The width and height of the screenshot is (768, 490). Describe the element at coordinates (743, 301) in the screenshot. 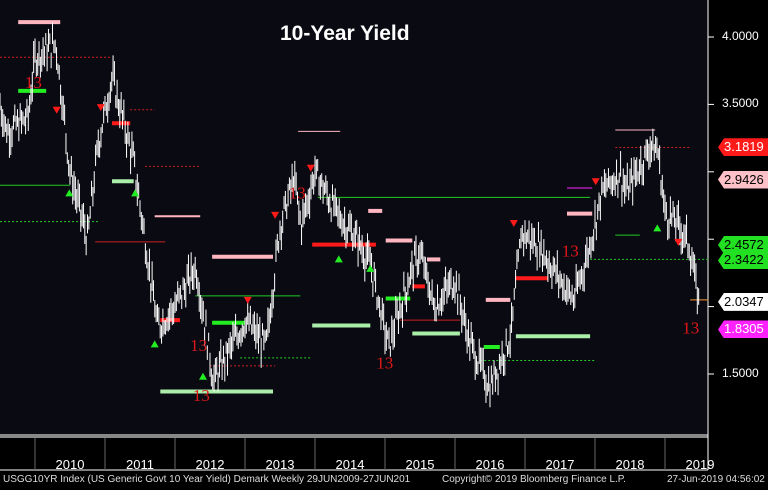

I see `last-value-badge: 2.0347` at that location.